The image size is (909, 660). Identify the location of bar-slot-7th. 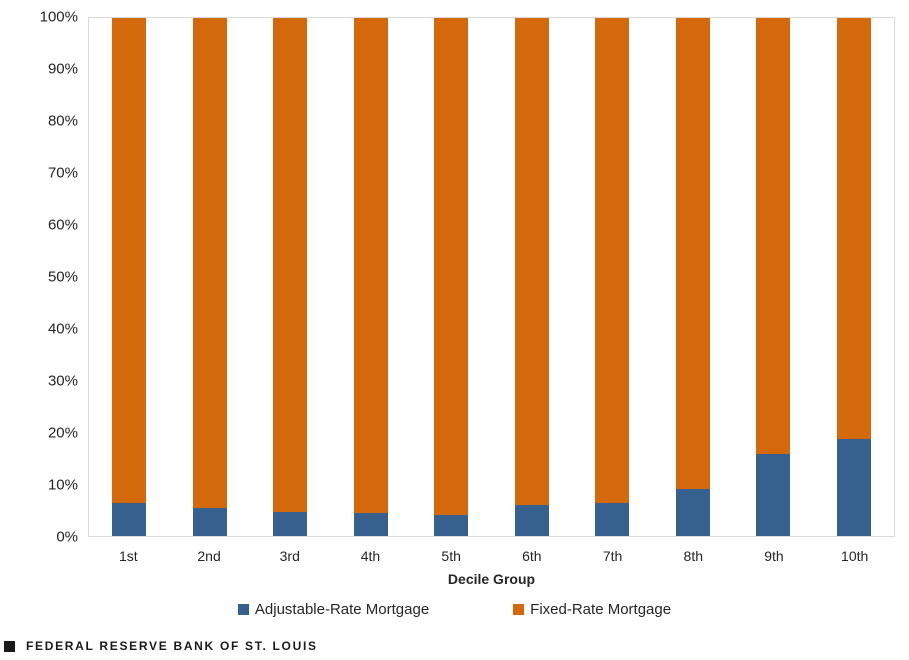
(612, 277).